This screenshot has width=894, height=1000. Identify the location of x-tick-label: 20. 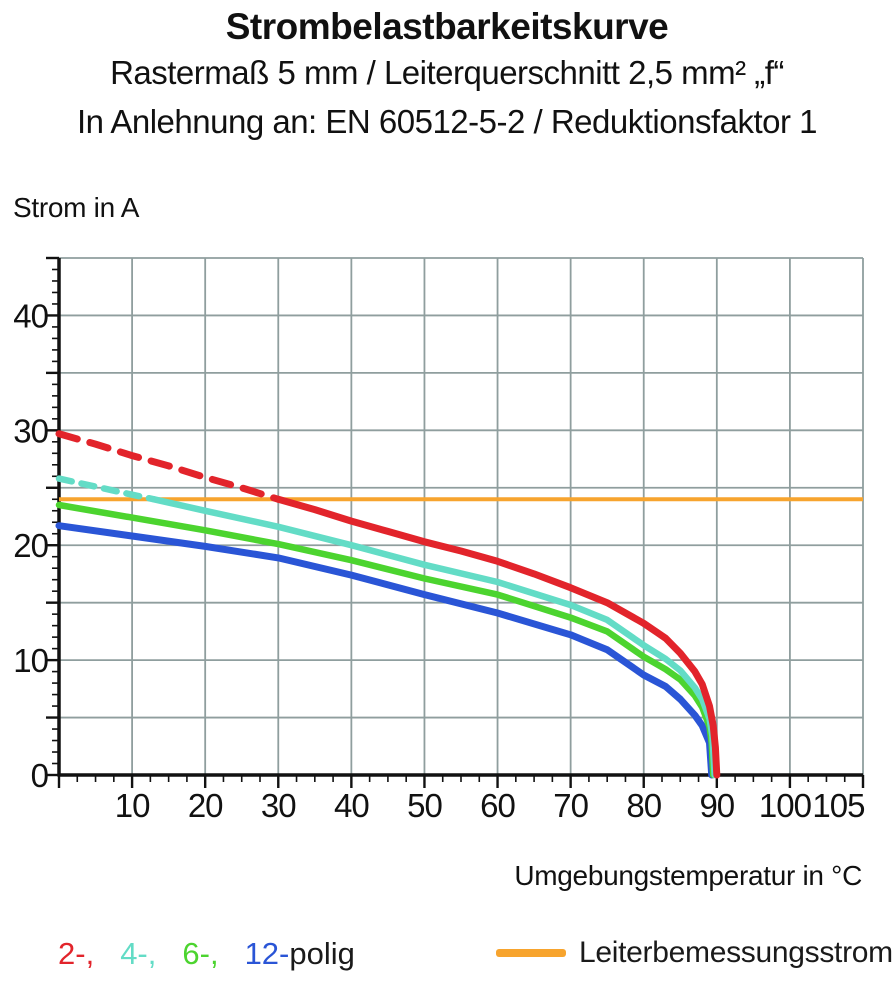
(205, 805).